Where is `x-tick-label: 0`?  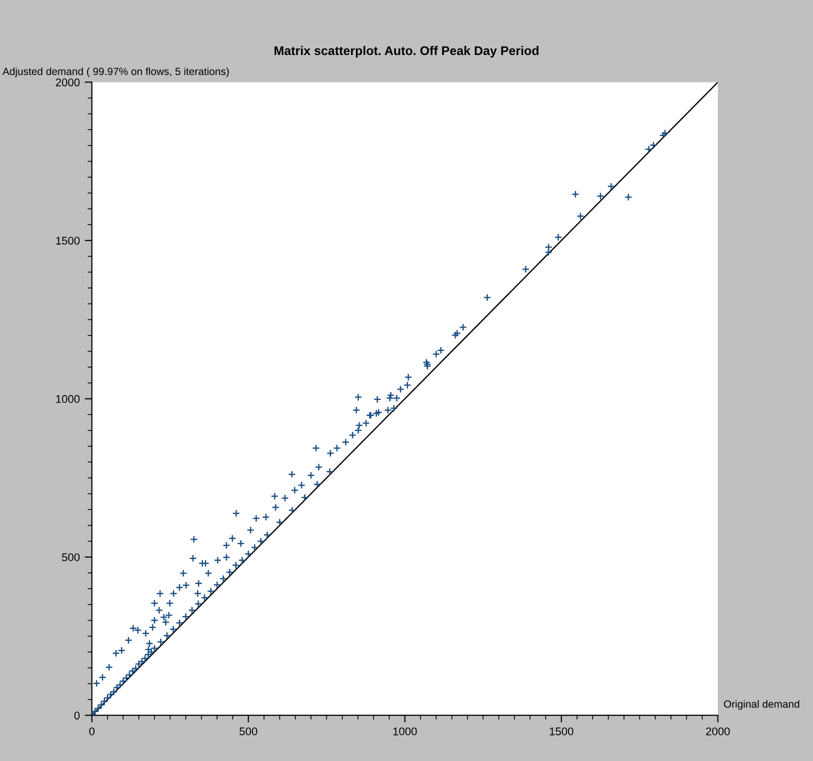 x-tick-label: 0 is located at coordinates (92, 731).